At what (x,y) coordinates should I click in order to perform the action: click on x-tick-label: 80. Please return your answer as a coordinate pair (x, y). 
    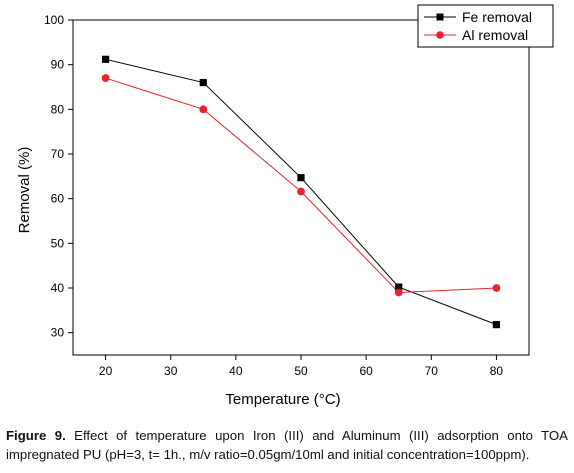
    Looking at the image, I should click on (497, 371).